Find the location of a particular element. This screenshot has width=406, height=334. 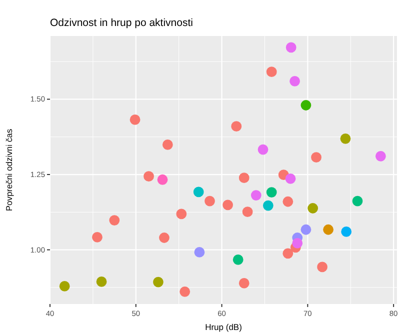

y-axis-title: Povprečni odzivni čas is located at coordinates (9, 170).